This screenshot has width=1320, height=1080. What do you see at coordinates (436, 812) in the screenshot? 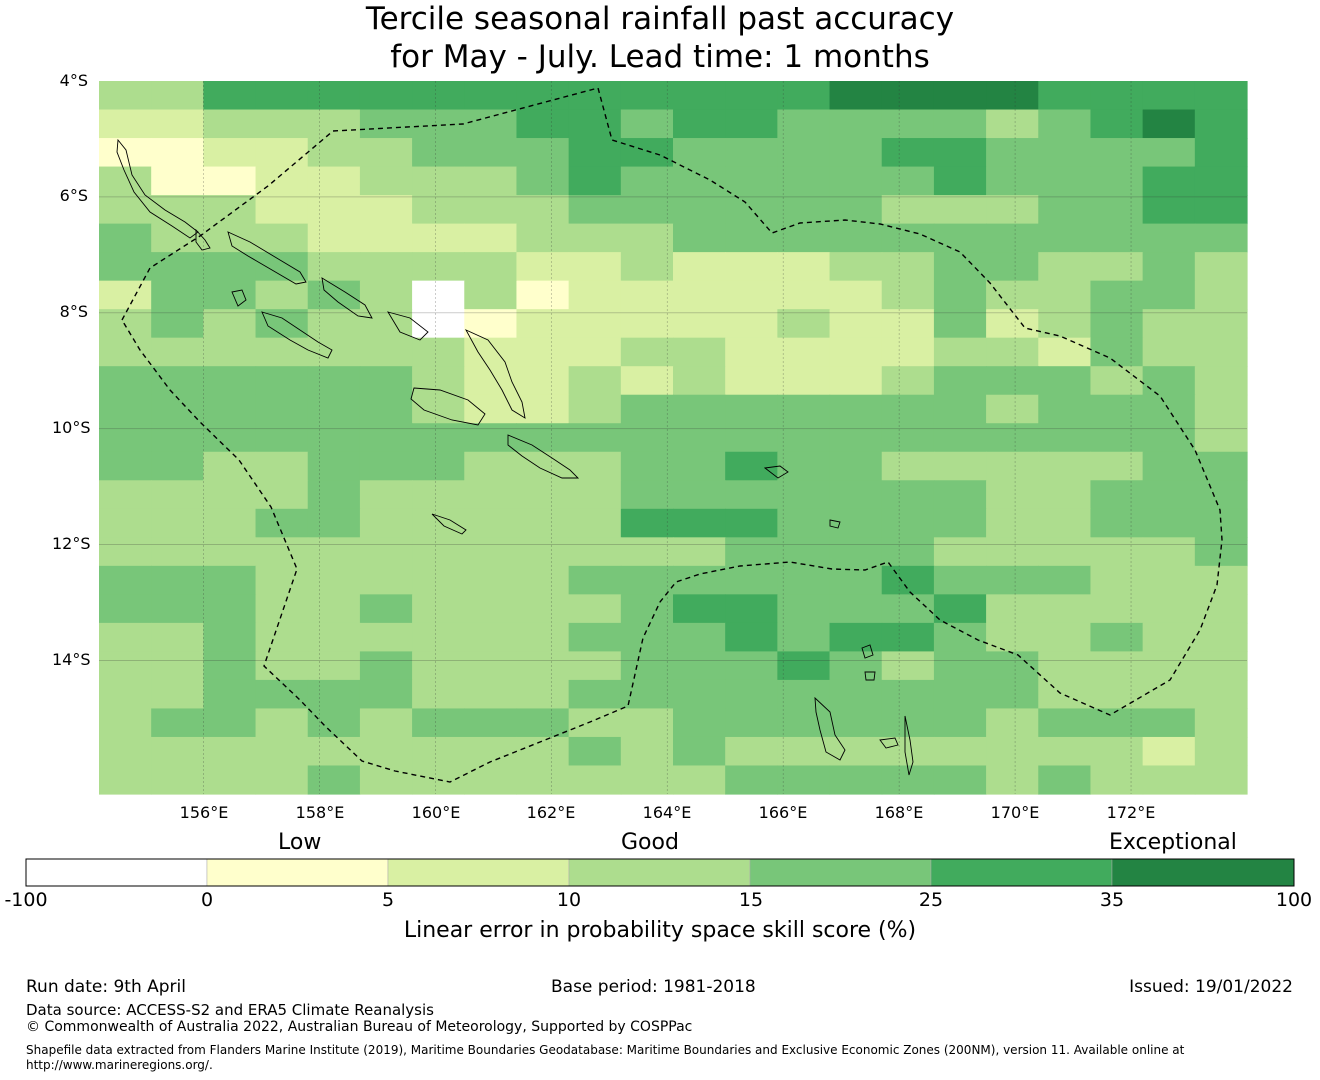
I see `lon-label-160e: 160°E` at bounding box center [436, 812].